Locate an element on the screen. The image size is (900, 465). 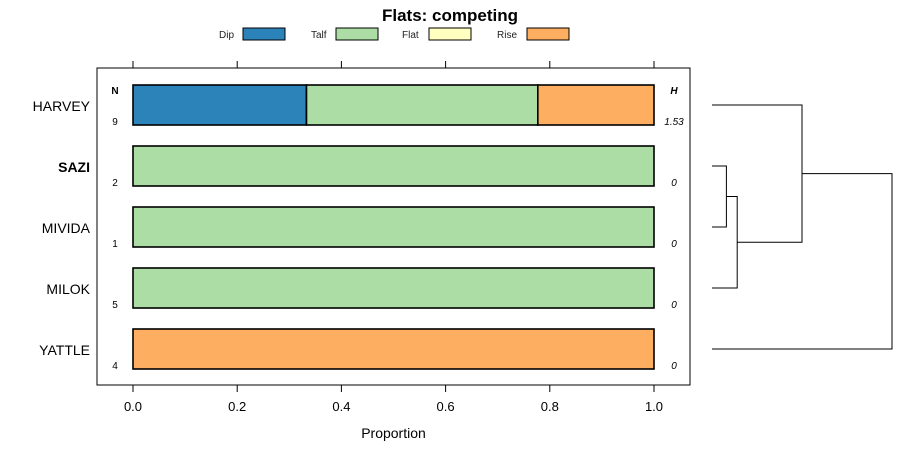
dendrogram is located at coordinates (802, 227).